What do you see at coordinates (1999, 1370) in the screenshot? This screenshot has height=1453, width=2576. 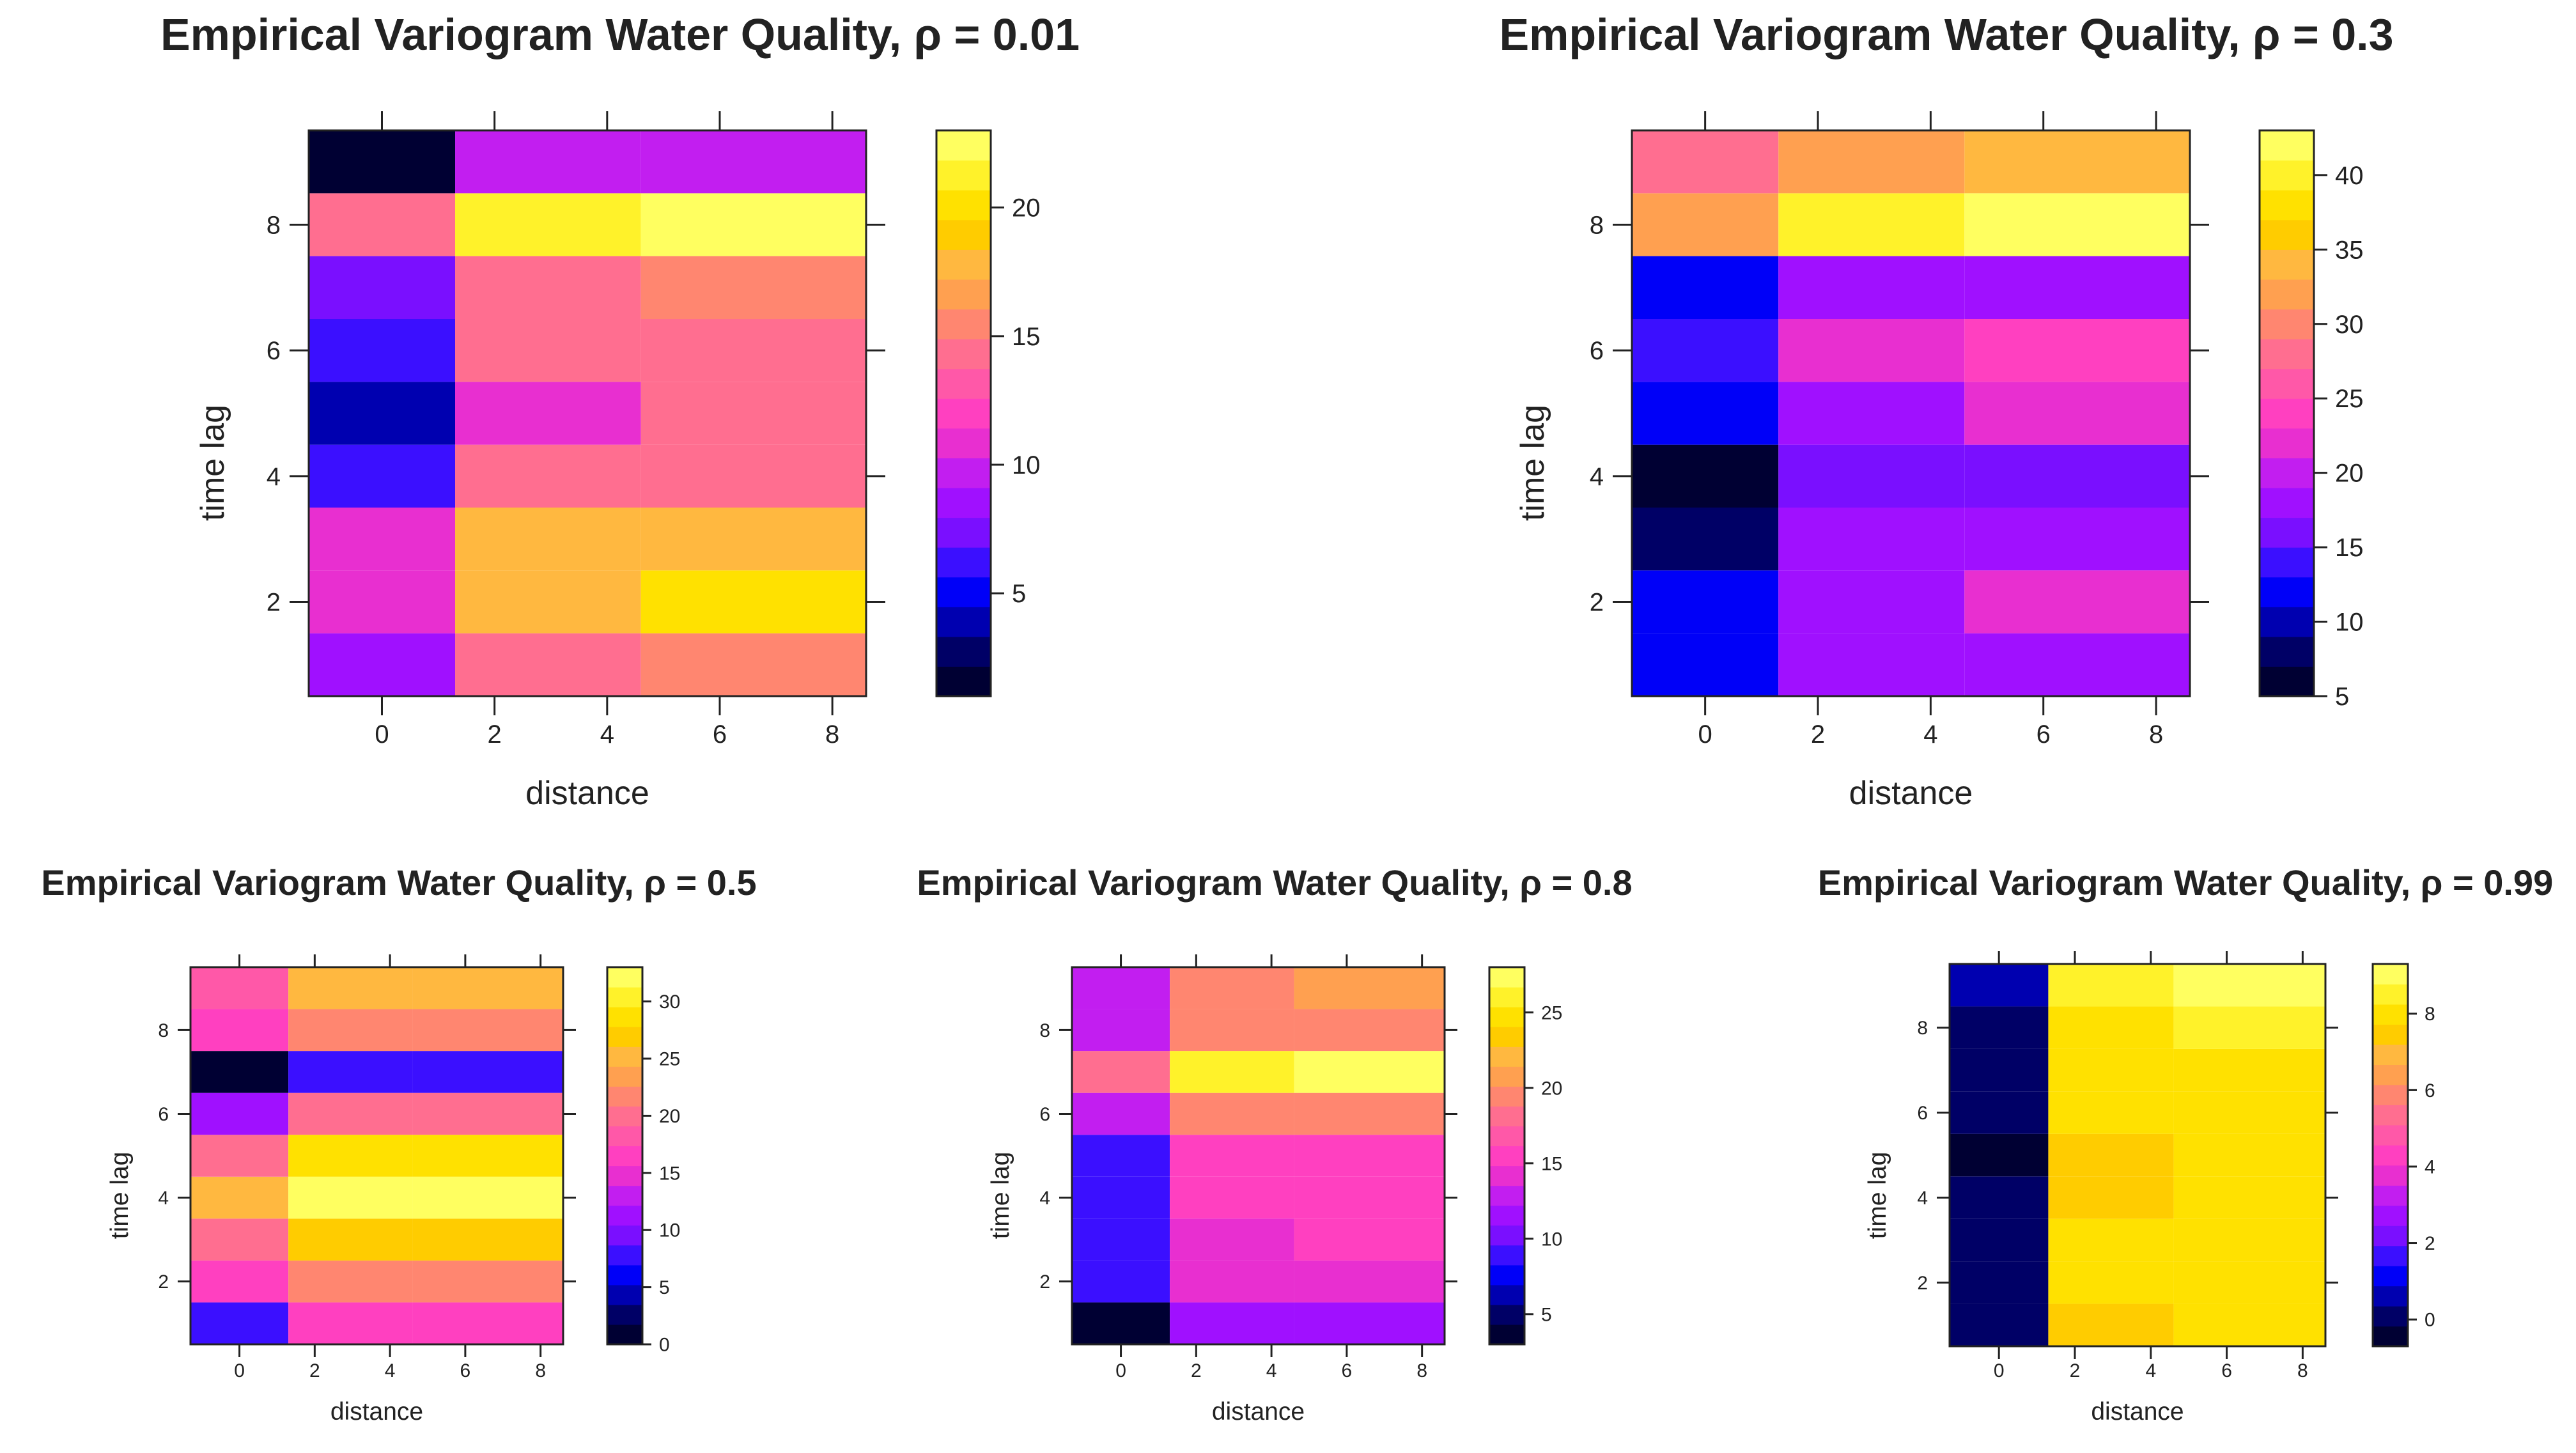 I see `x-tick-label: 0` at bounding box center [1999, 1370].